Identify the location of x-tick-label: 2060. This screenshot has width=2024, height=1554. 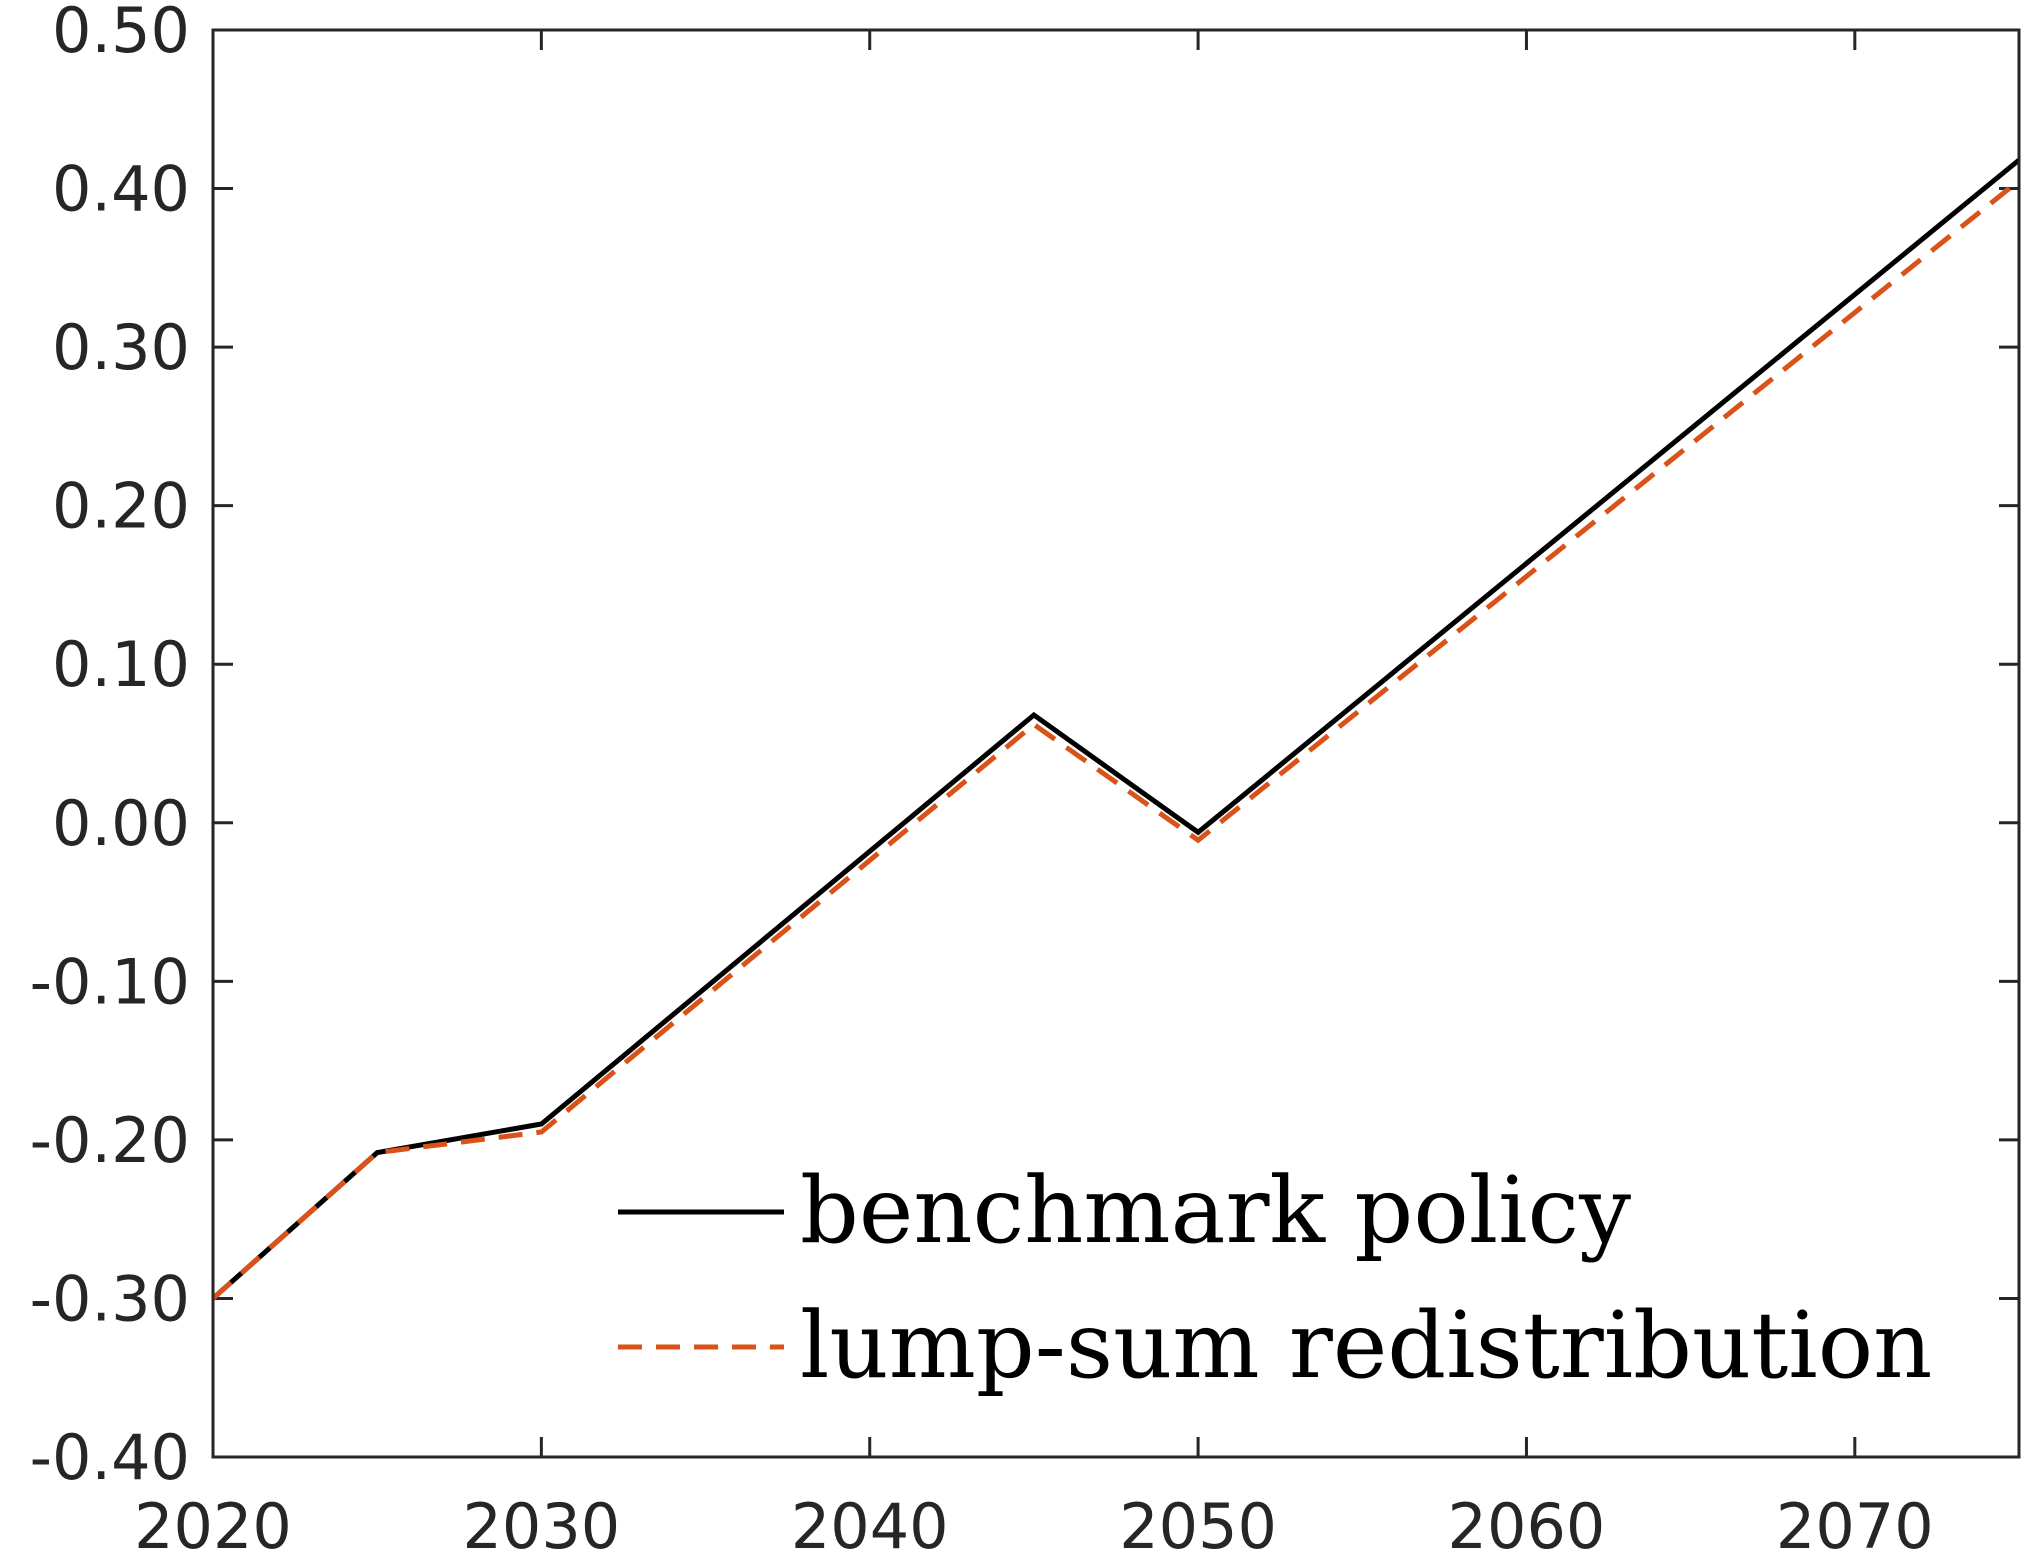
(1527, 1522).